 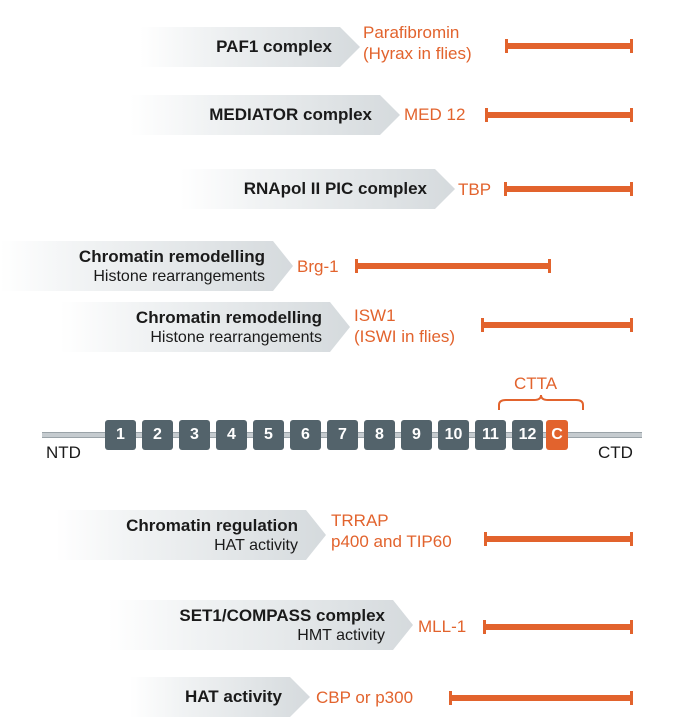 What do you see at coordinates (282, 615) in the screenshot?
I see `interaction-label-line1: SET1/COMPASS complex` at bounding box center [282, 615].